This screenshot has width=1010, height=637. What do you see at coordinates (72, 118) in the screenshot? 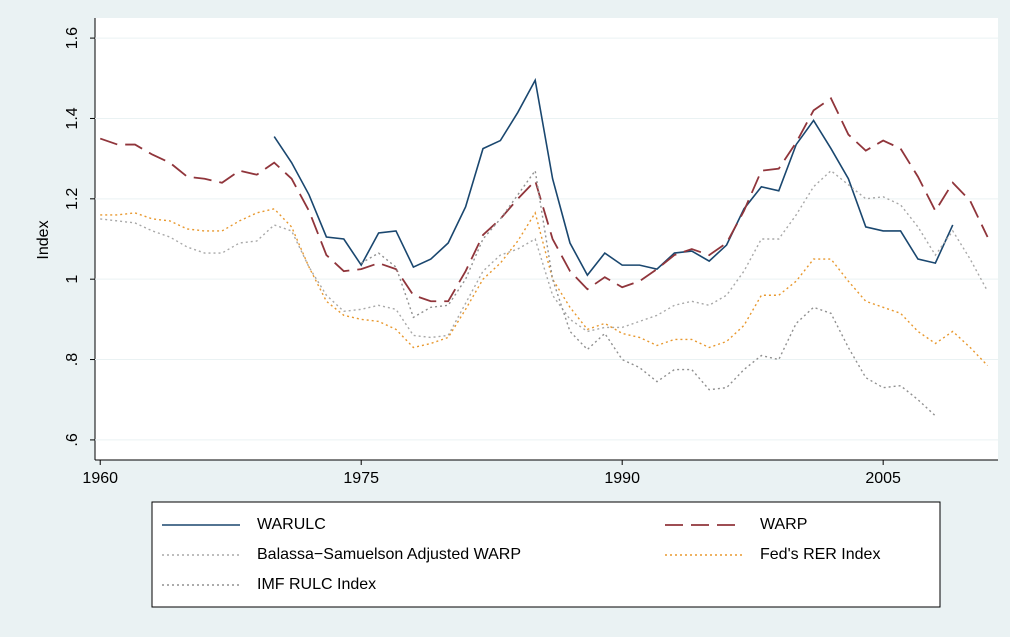
I see `y-tick-label: 1.4` at bounding box center [72, 118].